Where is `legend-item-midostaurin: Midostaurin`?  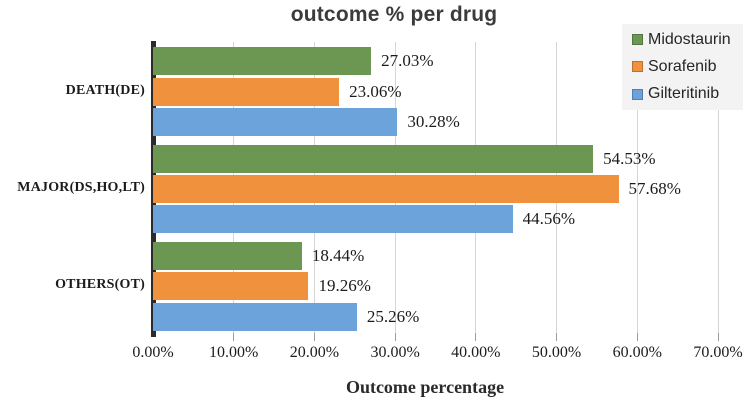 legend-item-midostaurin: Midostaurin is located at coordinates (687, 40).